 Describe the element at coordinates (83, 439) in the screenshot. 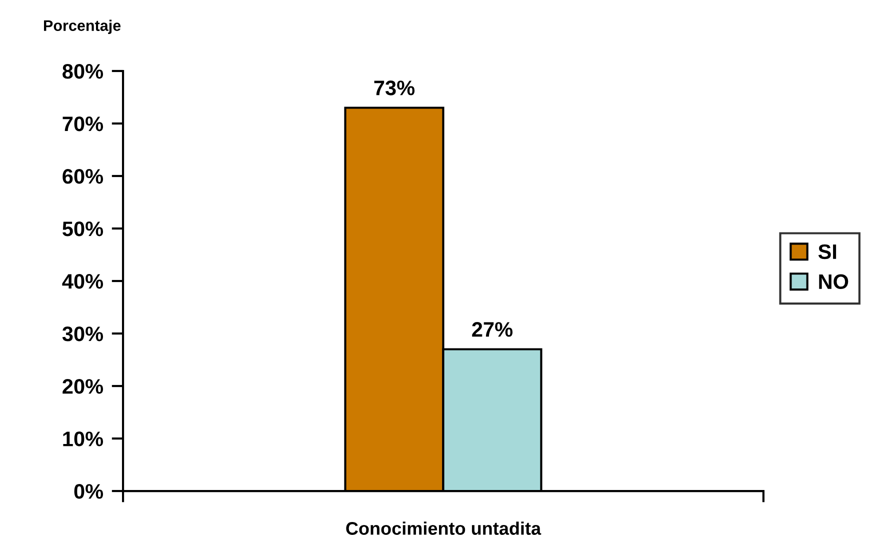

I see `y-tick-label: 10%` at that location.